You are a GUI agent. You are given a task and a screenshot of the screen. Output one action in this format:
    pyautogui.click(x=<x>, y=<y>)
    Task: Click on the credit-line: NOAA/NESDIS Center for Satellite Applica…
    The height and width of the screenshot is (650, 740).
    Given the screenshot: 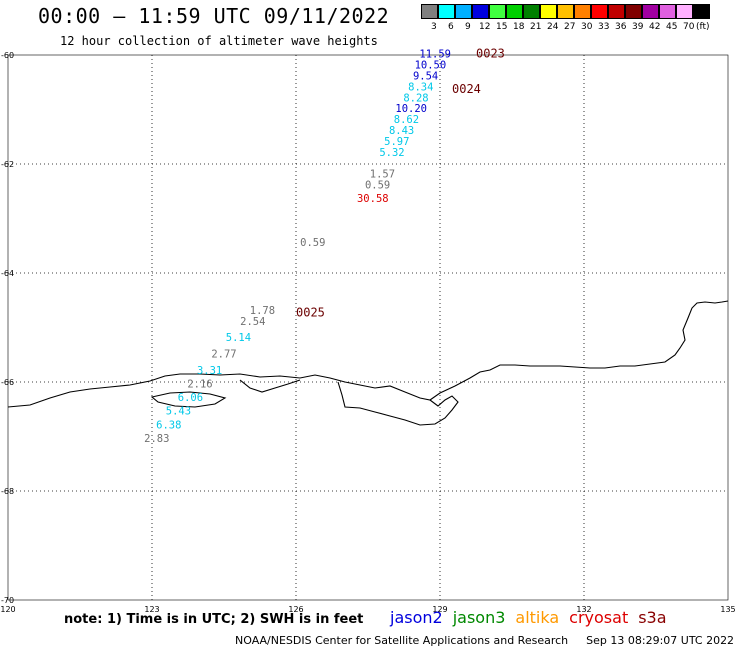 What is the action you would take?
    pyautogui.click(x=484, y=640)
    